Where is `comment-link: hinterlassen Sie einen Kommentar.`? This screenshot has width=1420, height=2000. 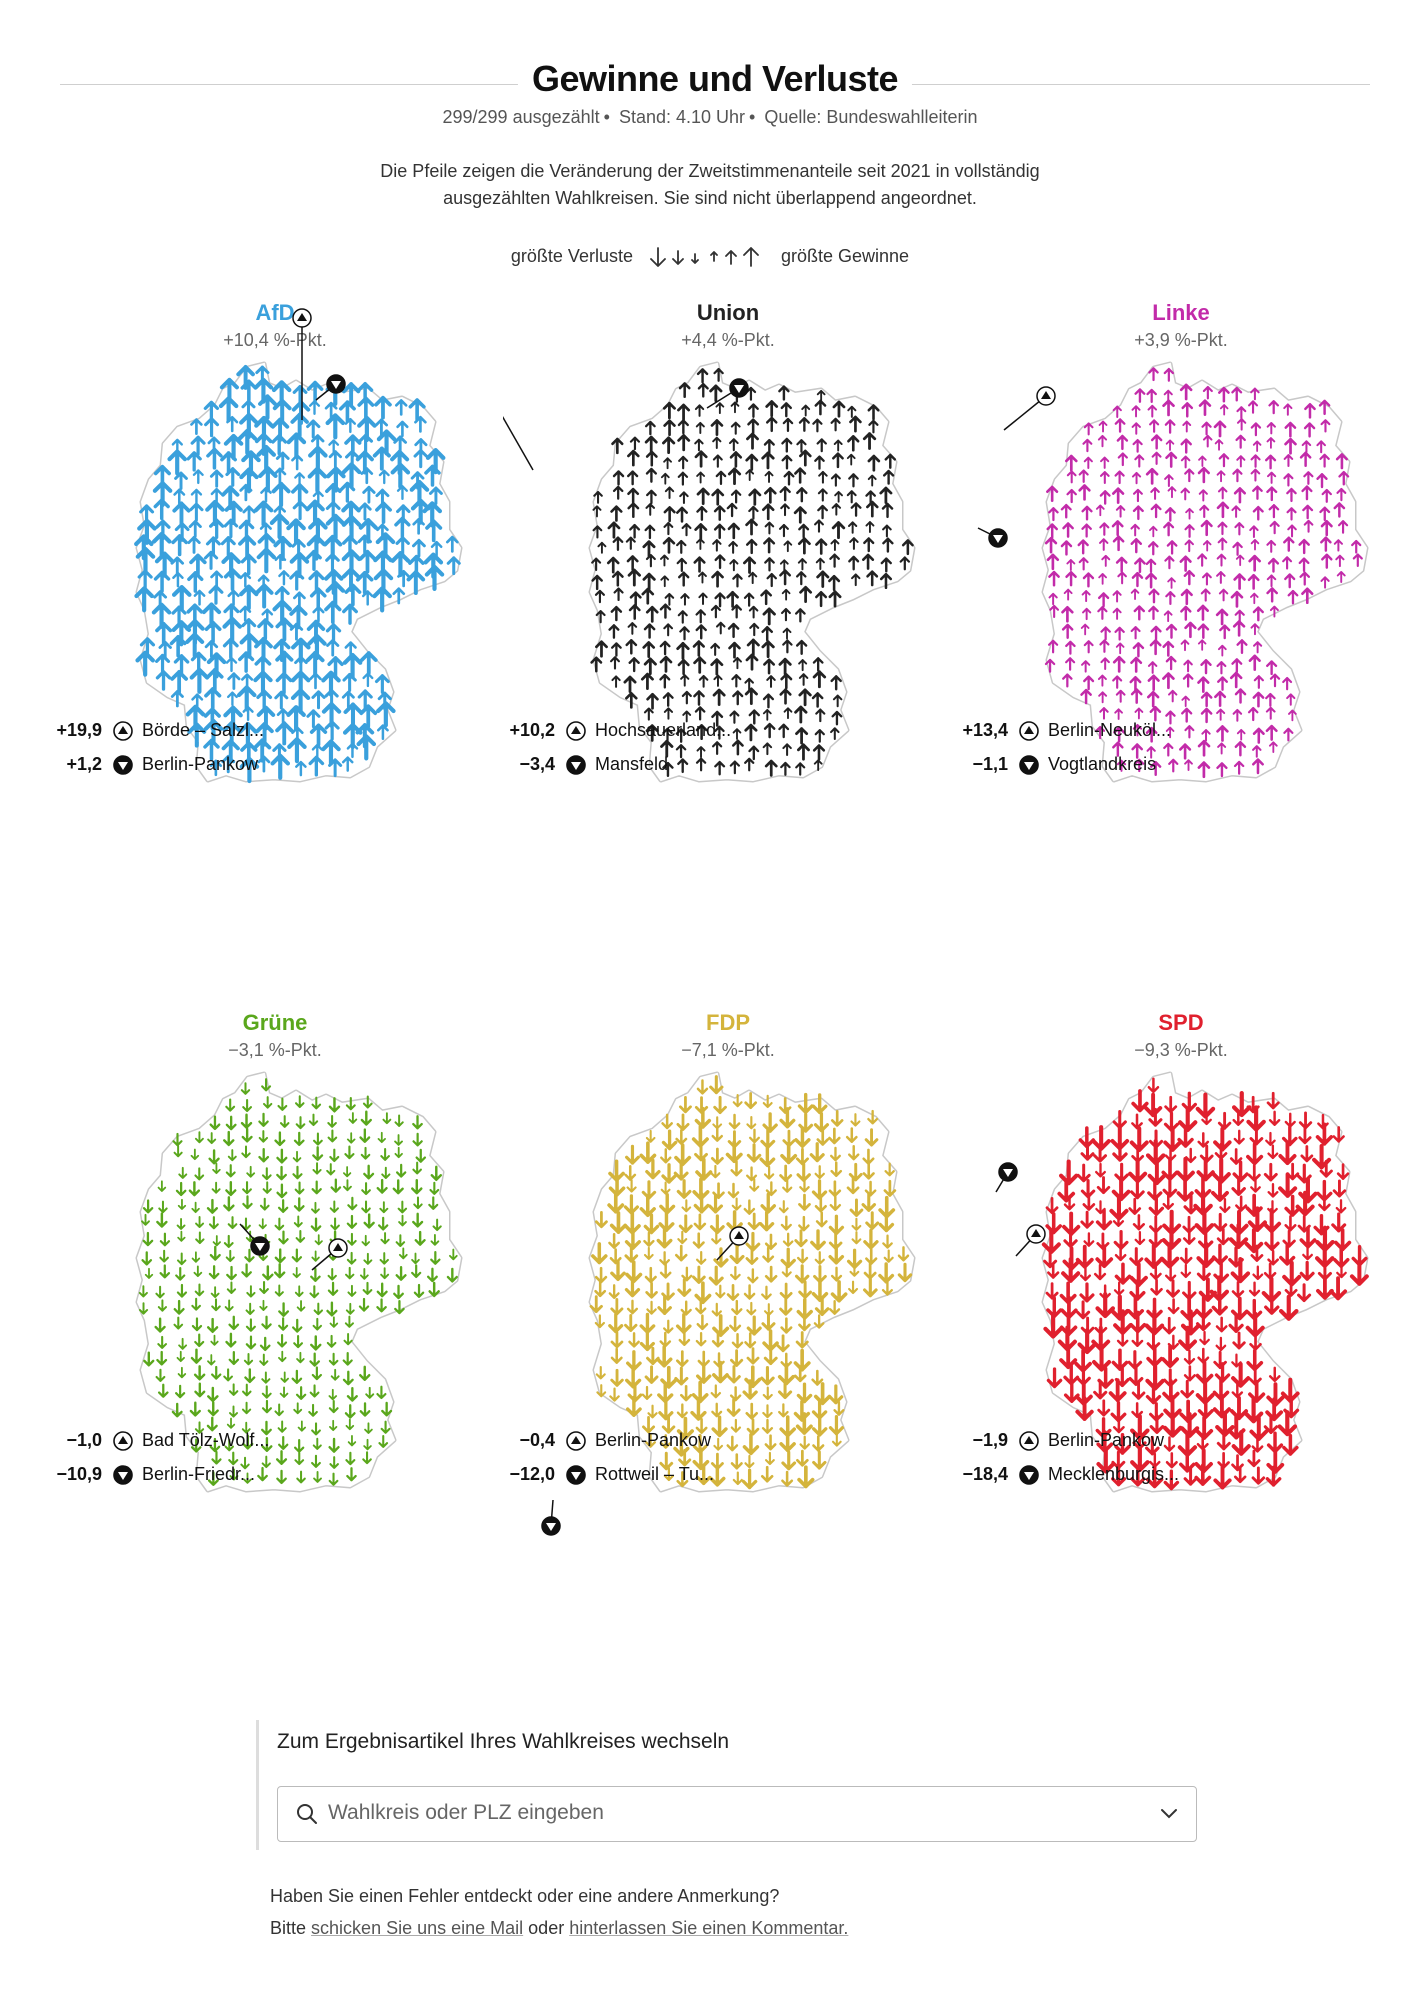 comment-link: hinterlassen Sie einen Kommentar. is located at coordinates (709, 1928).